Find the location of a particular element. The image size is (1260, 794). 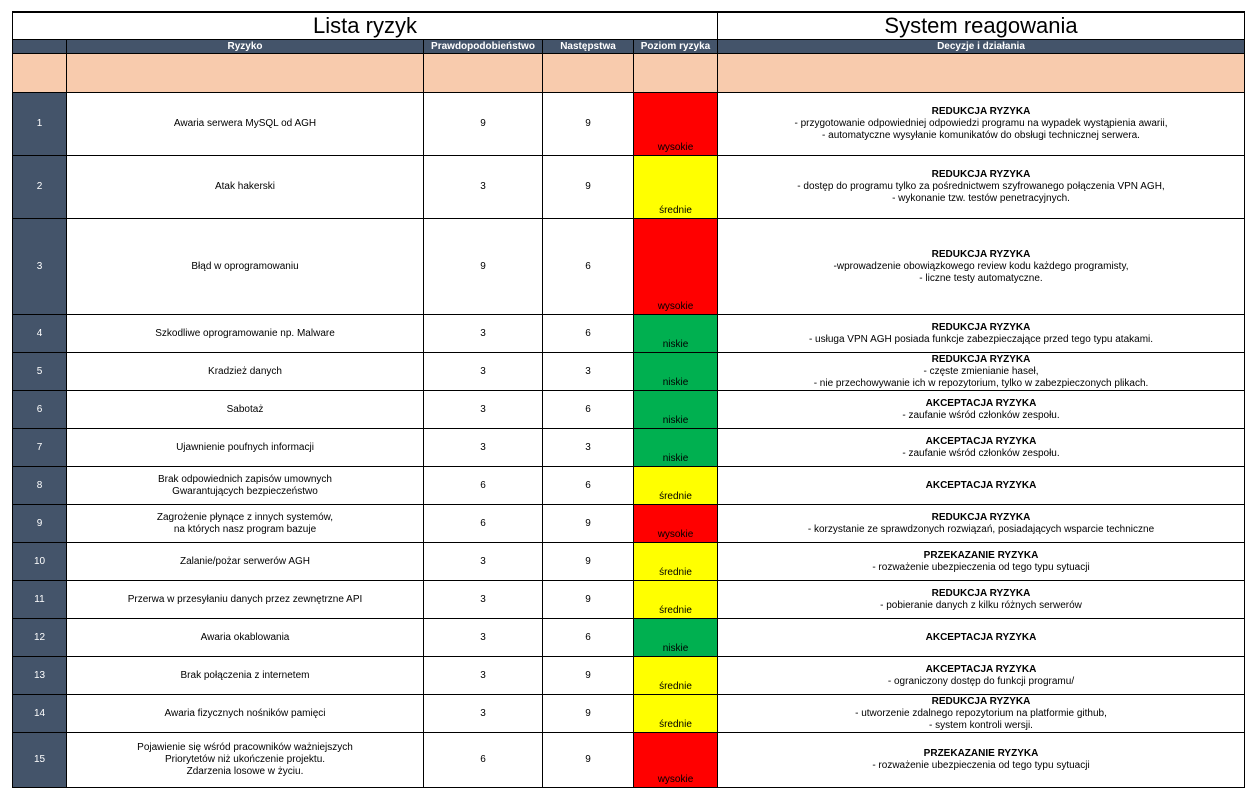

row-number: 13 is located at coordinates (39, 675).